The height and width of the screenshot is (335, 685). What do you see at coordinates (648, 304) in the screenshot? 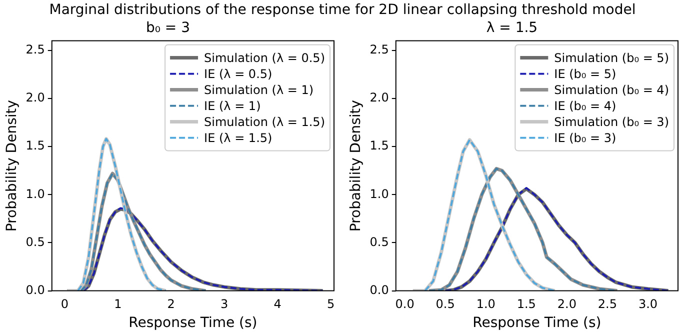
I see `x-tick-label: 3.0` at bounding box center [648, 304].